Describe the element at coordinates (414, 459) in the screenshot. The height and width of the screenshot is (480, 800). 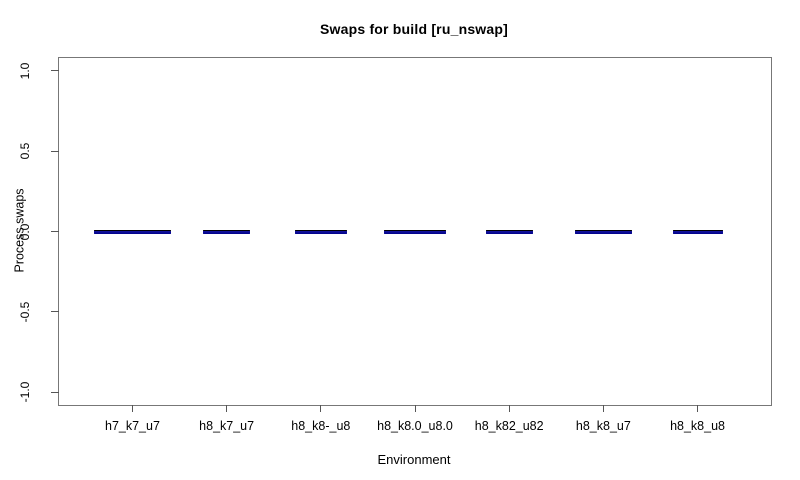
I see `x-axis-title: Environment` at that location.